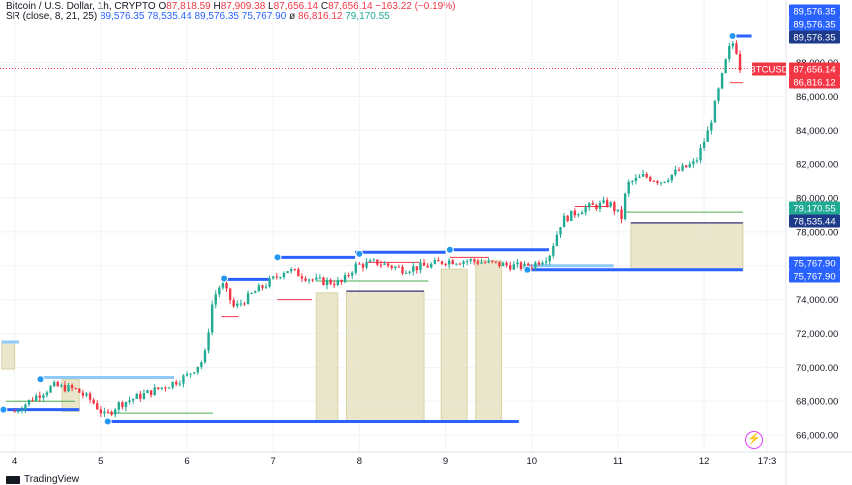 The width and height of the screenshot is (852, 485). Describe the element at coordinates (52, 16) in the screenshot. I see `indicator-name: SR (close, 8, 21, 25)` at that location.